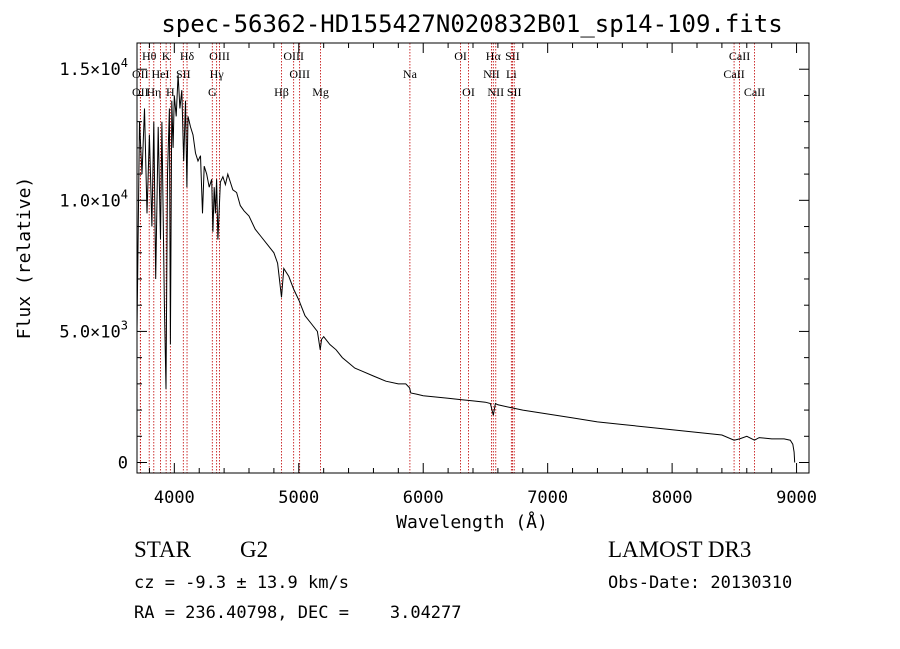  Describe the element at coordinates (170, 92) in the screenshot. I see `marker-label-7: H` at that location.